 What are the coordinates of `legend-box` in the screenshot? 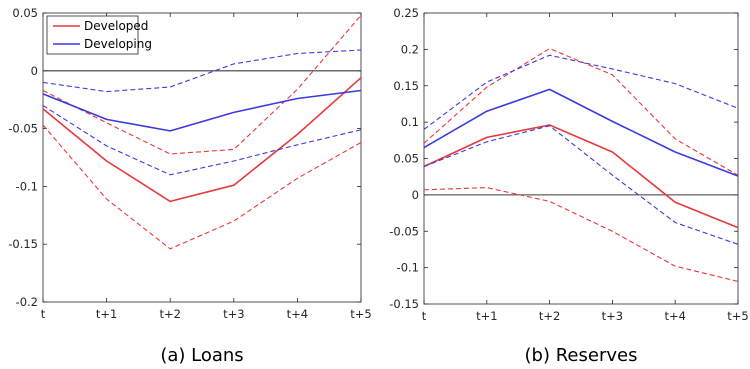 It's located at (92, 35).